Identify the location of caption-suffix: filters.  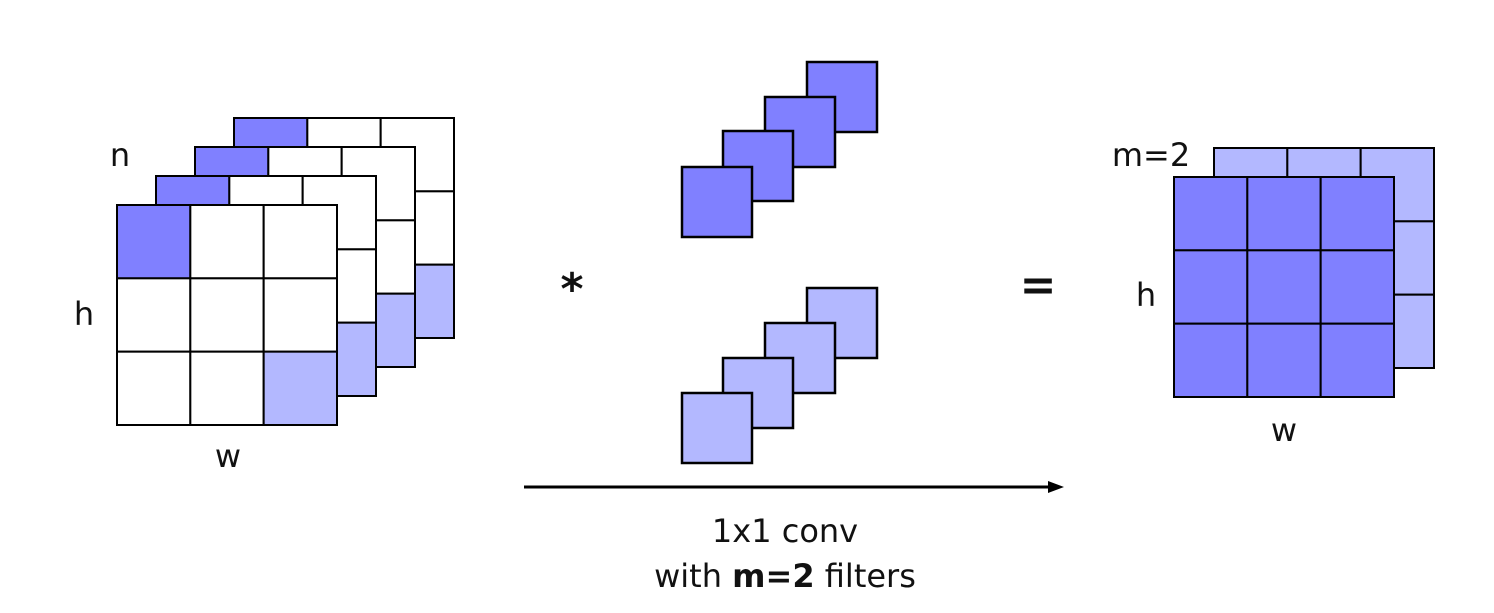
(870, 576).